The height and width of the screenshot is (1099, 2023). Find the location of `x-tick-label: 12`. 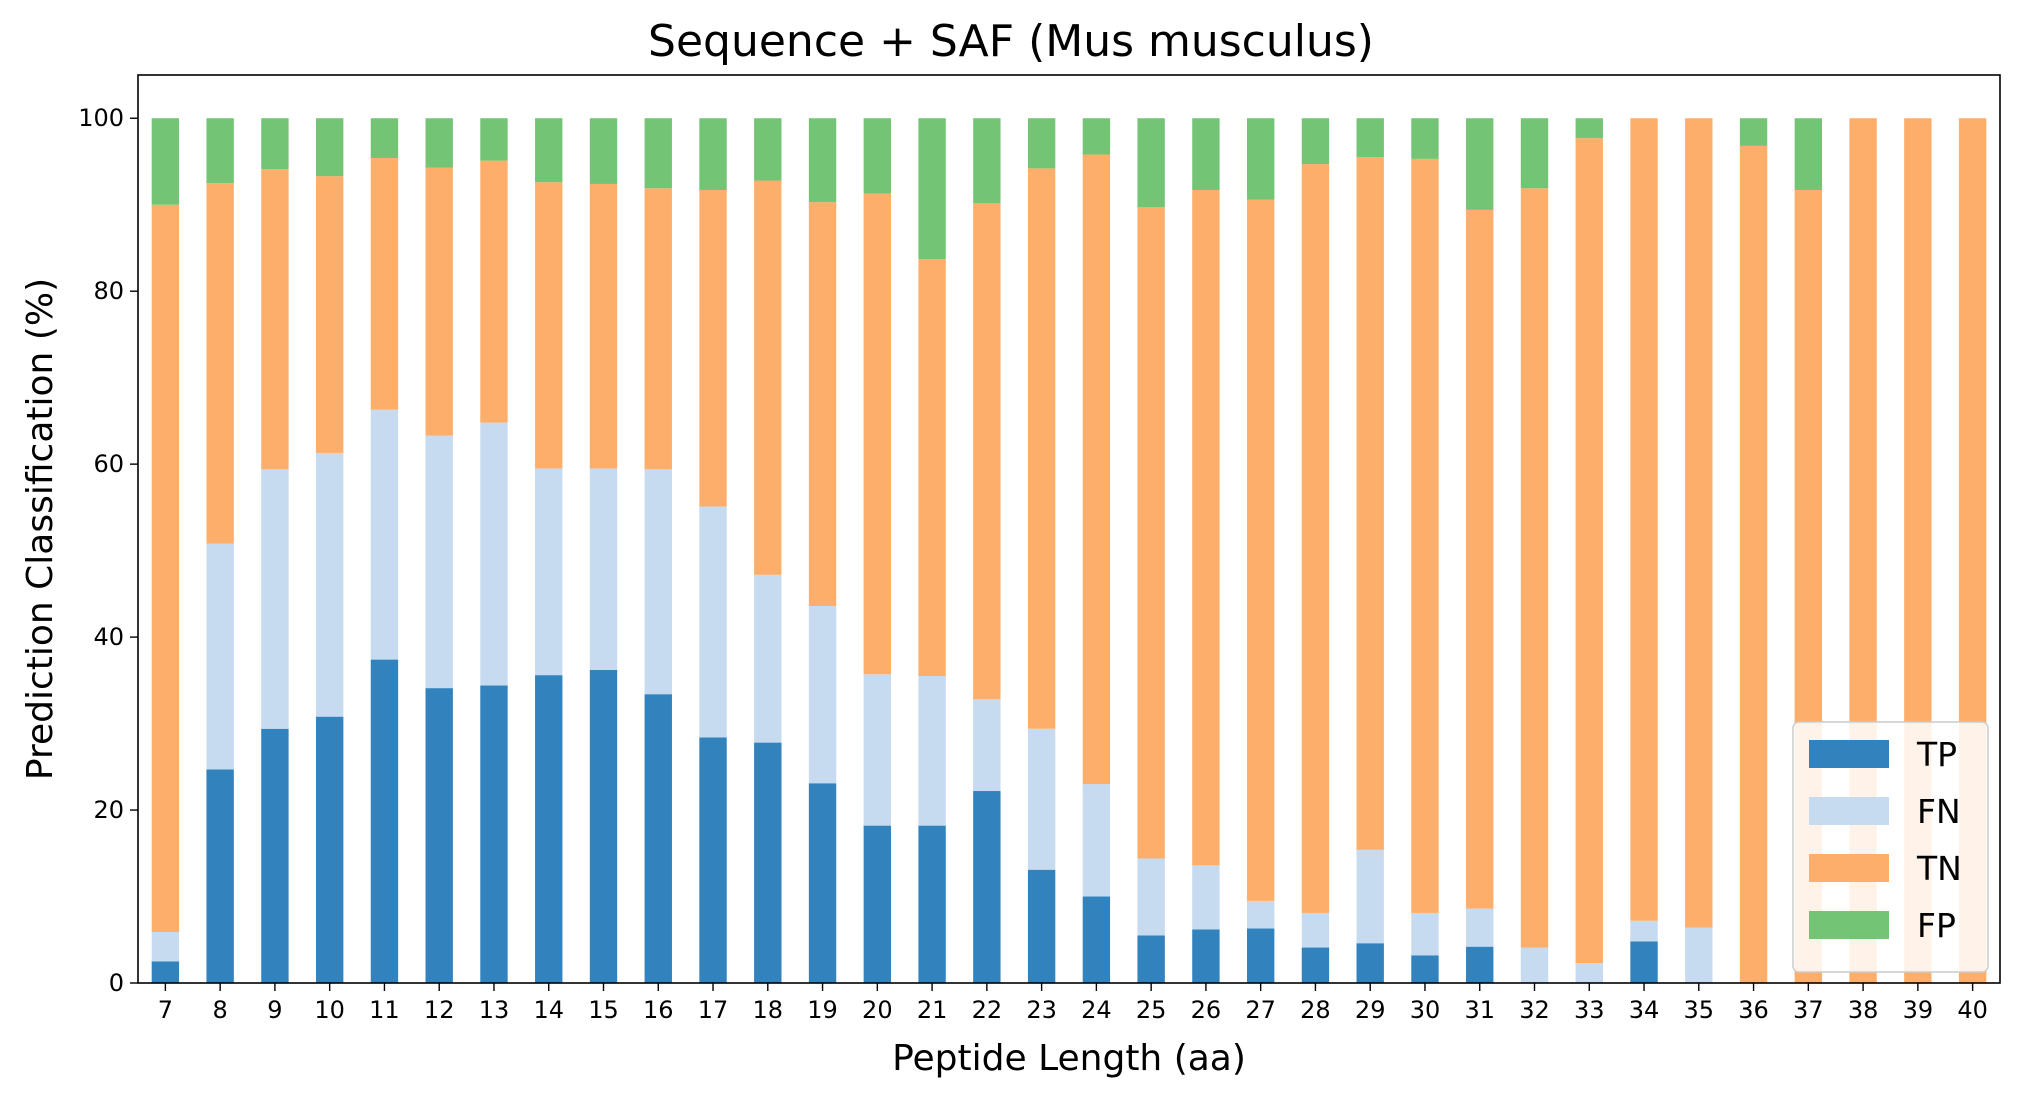

x-tick-label: 12 is located at coordinates (439, 1010).